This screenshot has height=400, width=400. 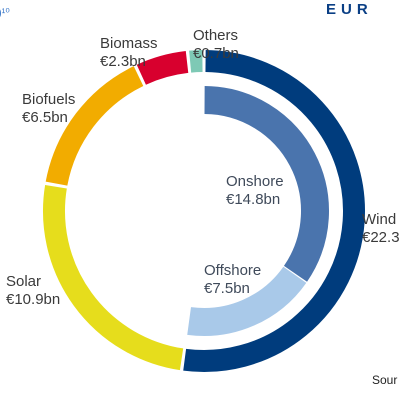 What do you see at coordinates (129, 43) in the screenshot?
I see `label-biomass: Biomass` at bounding box center [129, 43].